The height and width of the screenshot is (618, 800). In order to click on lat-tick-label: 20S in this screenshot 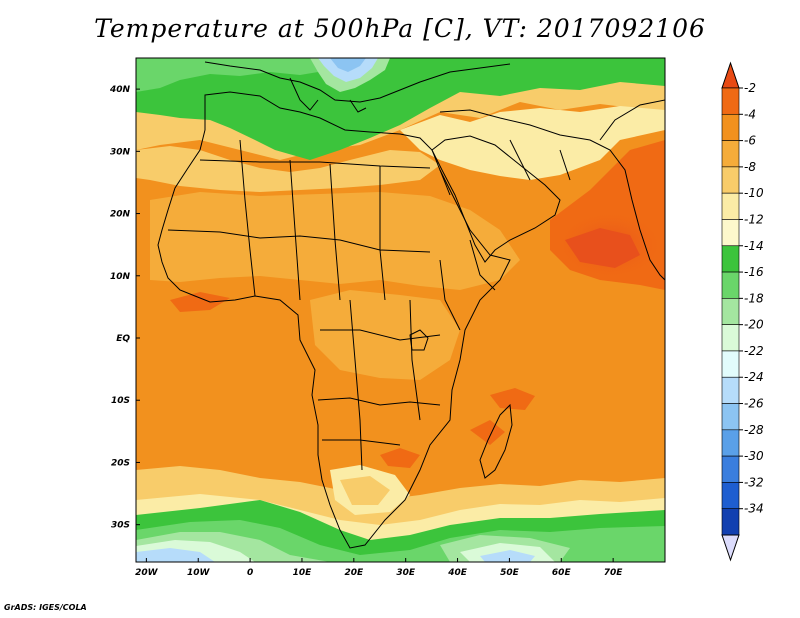, I will do `click(120, 463)`.